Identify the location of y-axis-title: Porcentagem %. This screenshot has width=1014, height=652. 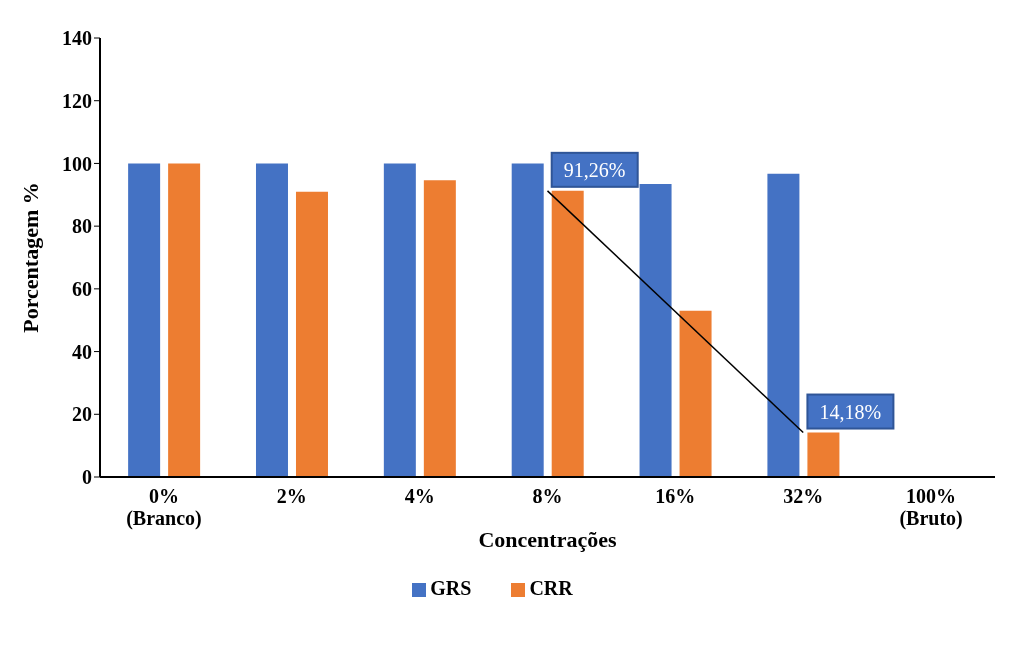
(30, 257).